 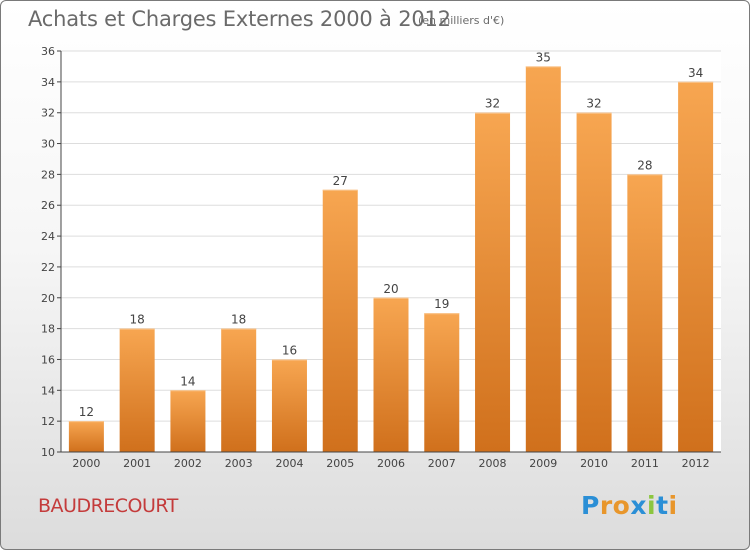 I want to click on x-tick-label: 2009, so click(x=543, y=463).